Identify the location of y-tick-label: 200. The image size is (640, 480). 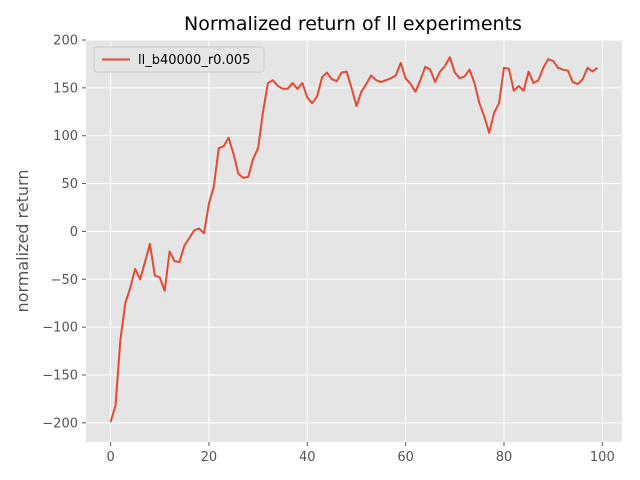
(65, 41).